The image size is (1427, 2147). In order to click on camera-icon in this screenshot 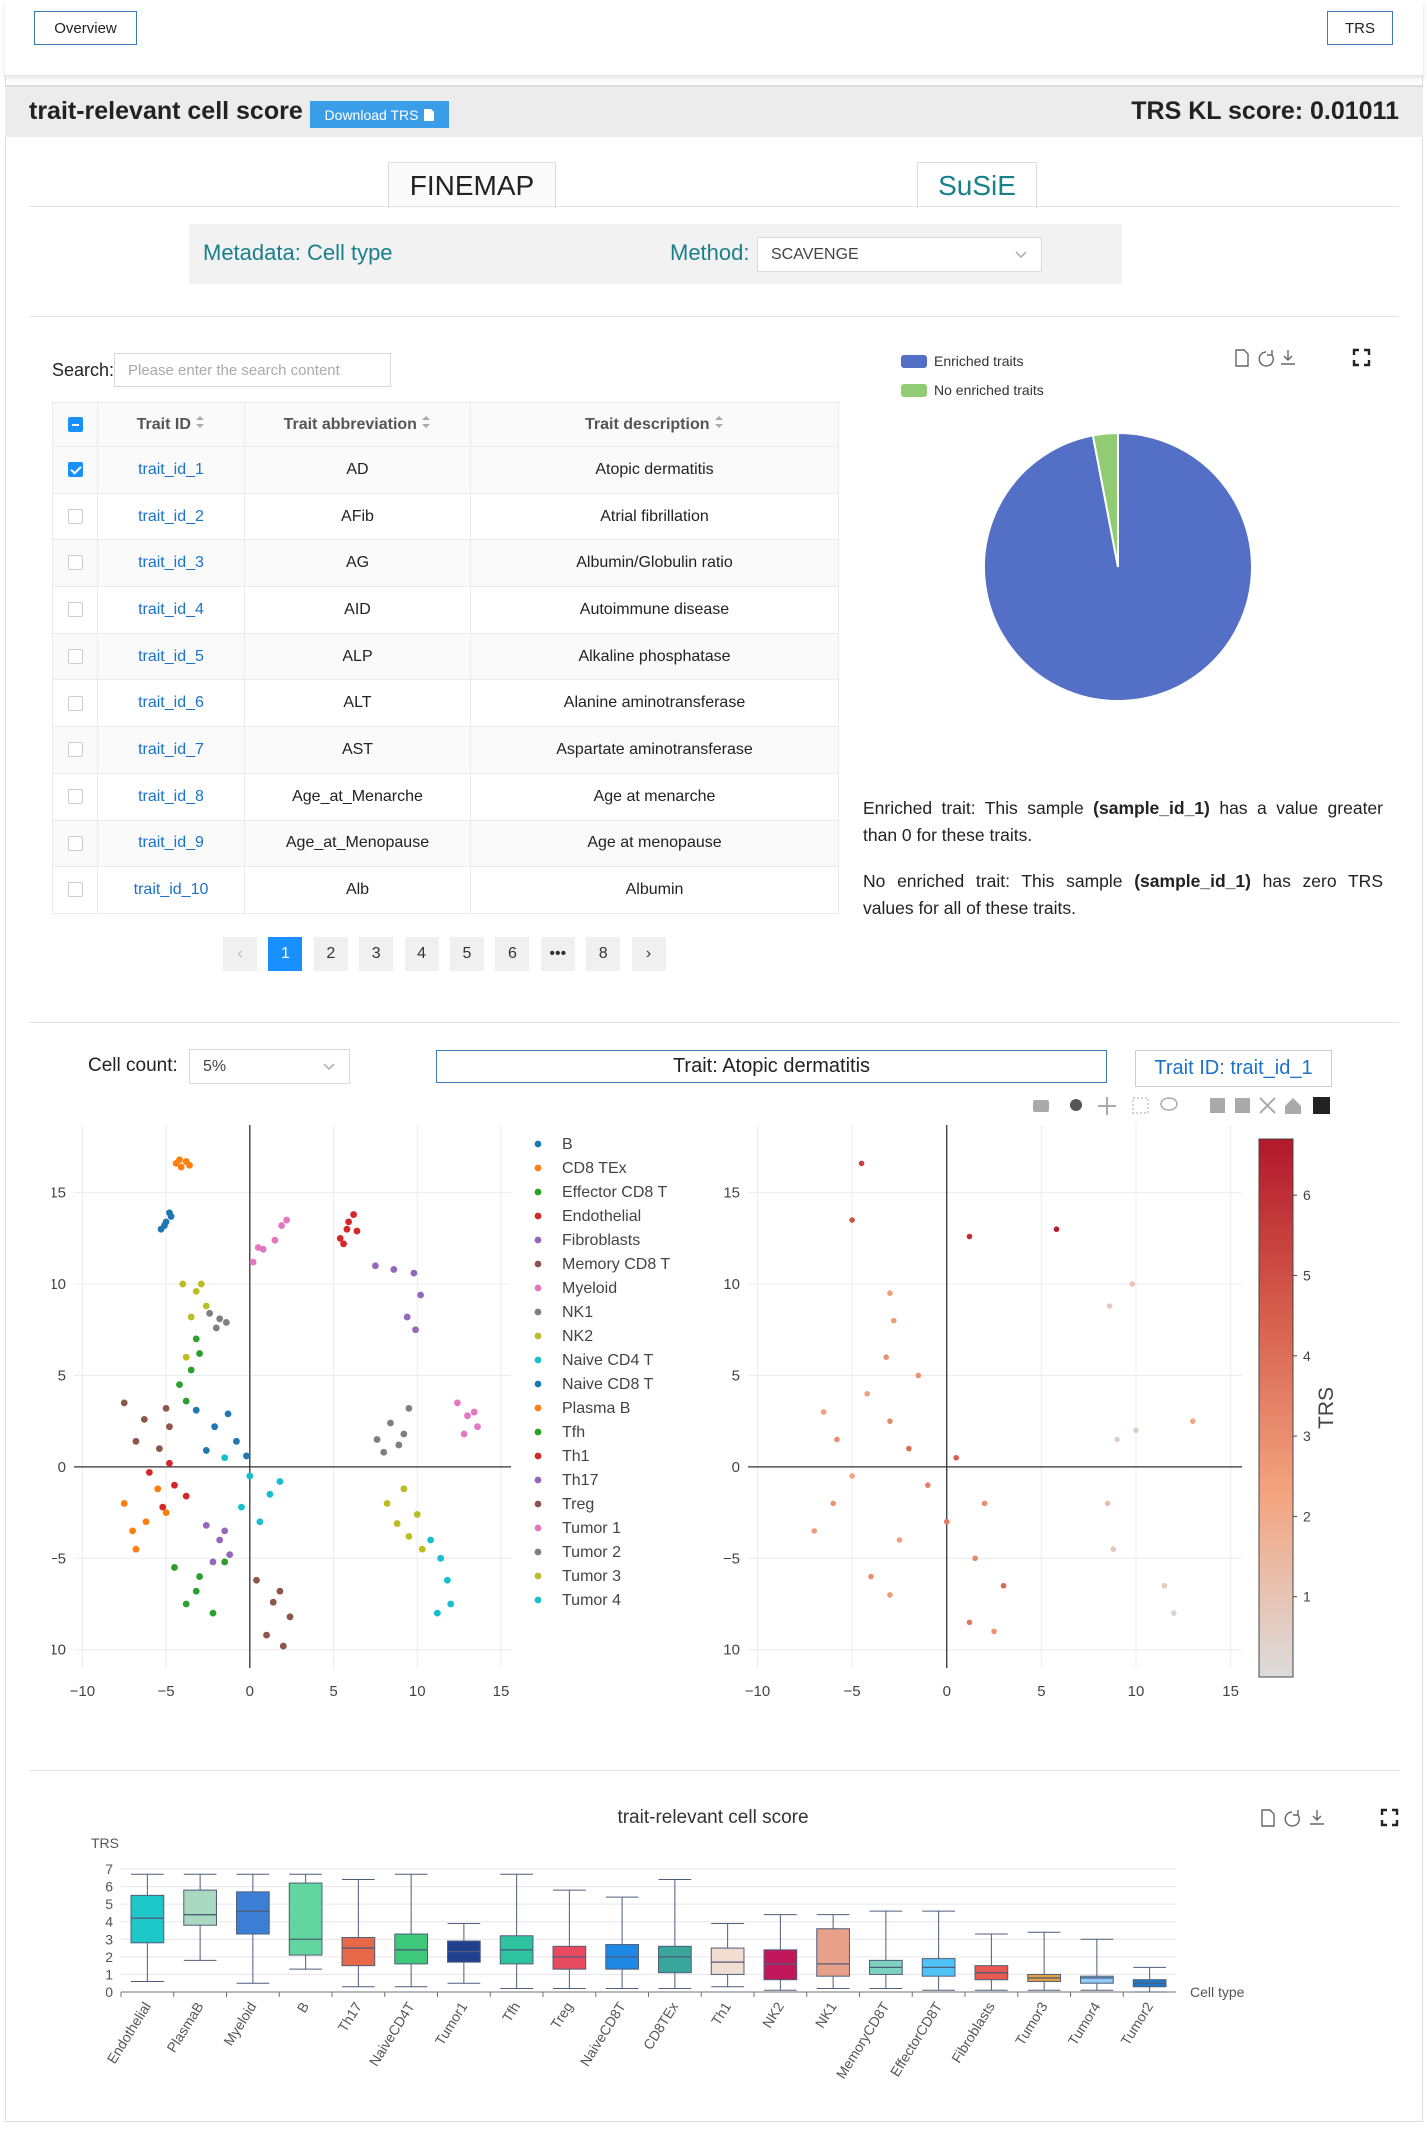, I will do `click(1041, 1106)`.